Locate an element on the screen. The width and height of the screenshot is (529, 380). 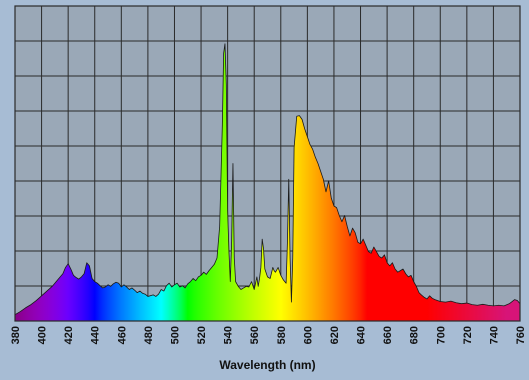
x-tick-label: 720 is located at coordinates (468, 335).